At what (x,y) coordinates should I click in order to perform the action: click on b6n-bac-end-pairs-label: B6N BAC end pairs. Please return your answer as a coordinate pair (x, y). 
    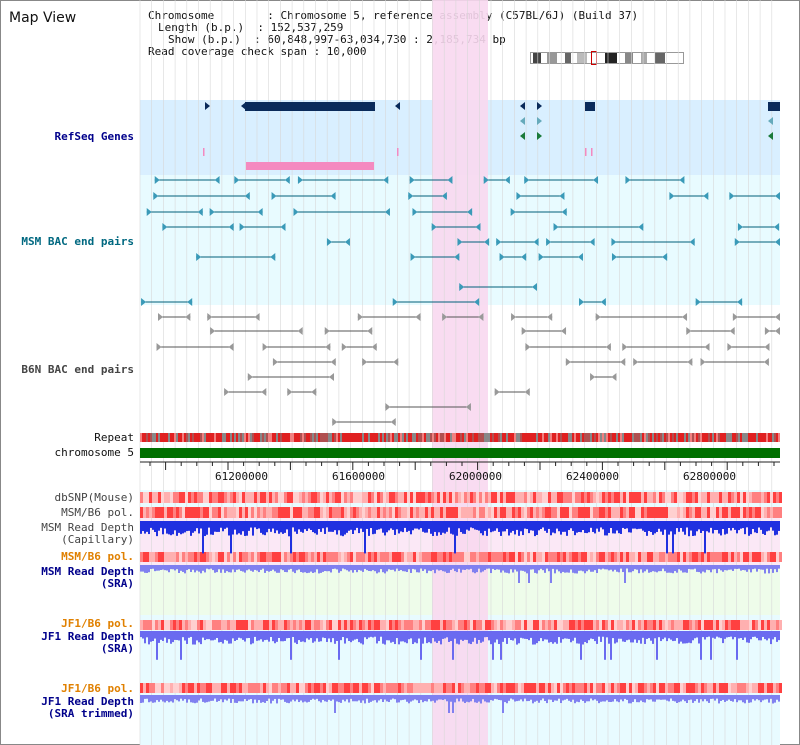
    Looking at the image, I should click on (77, 369).